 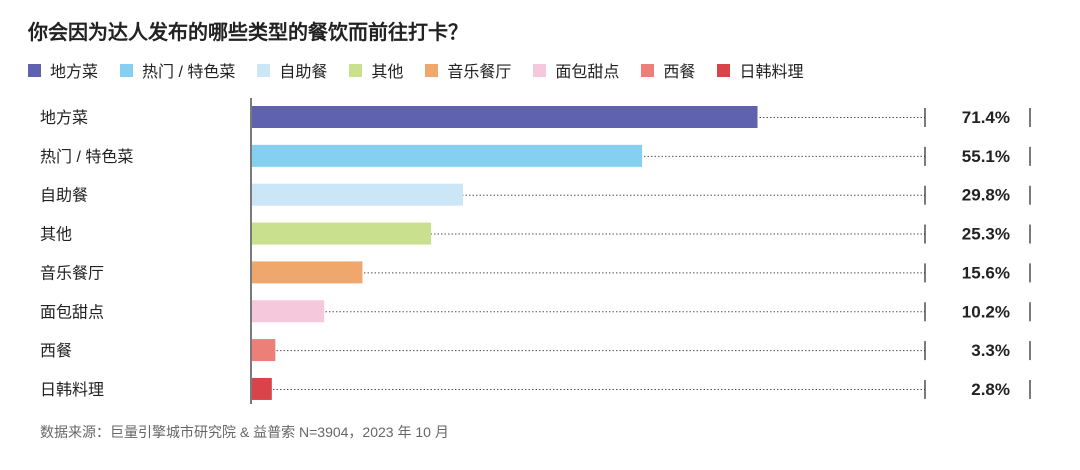 I want to click on legend-item: 日韩料理, so click(x=760, y=70).